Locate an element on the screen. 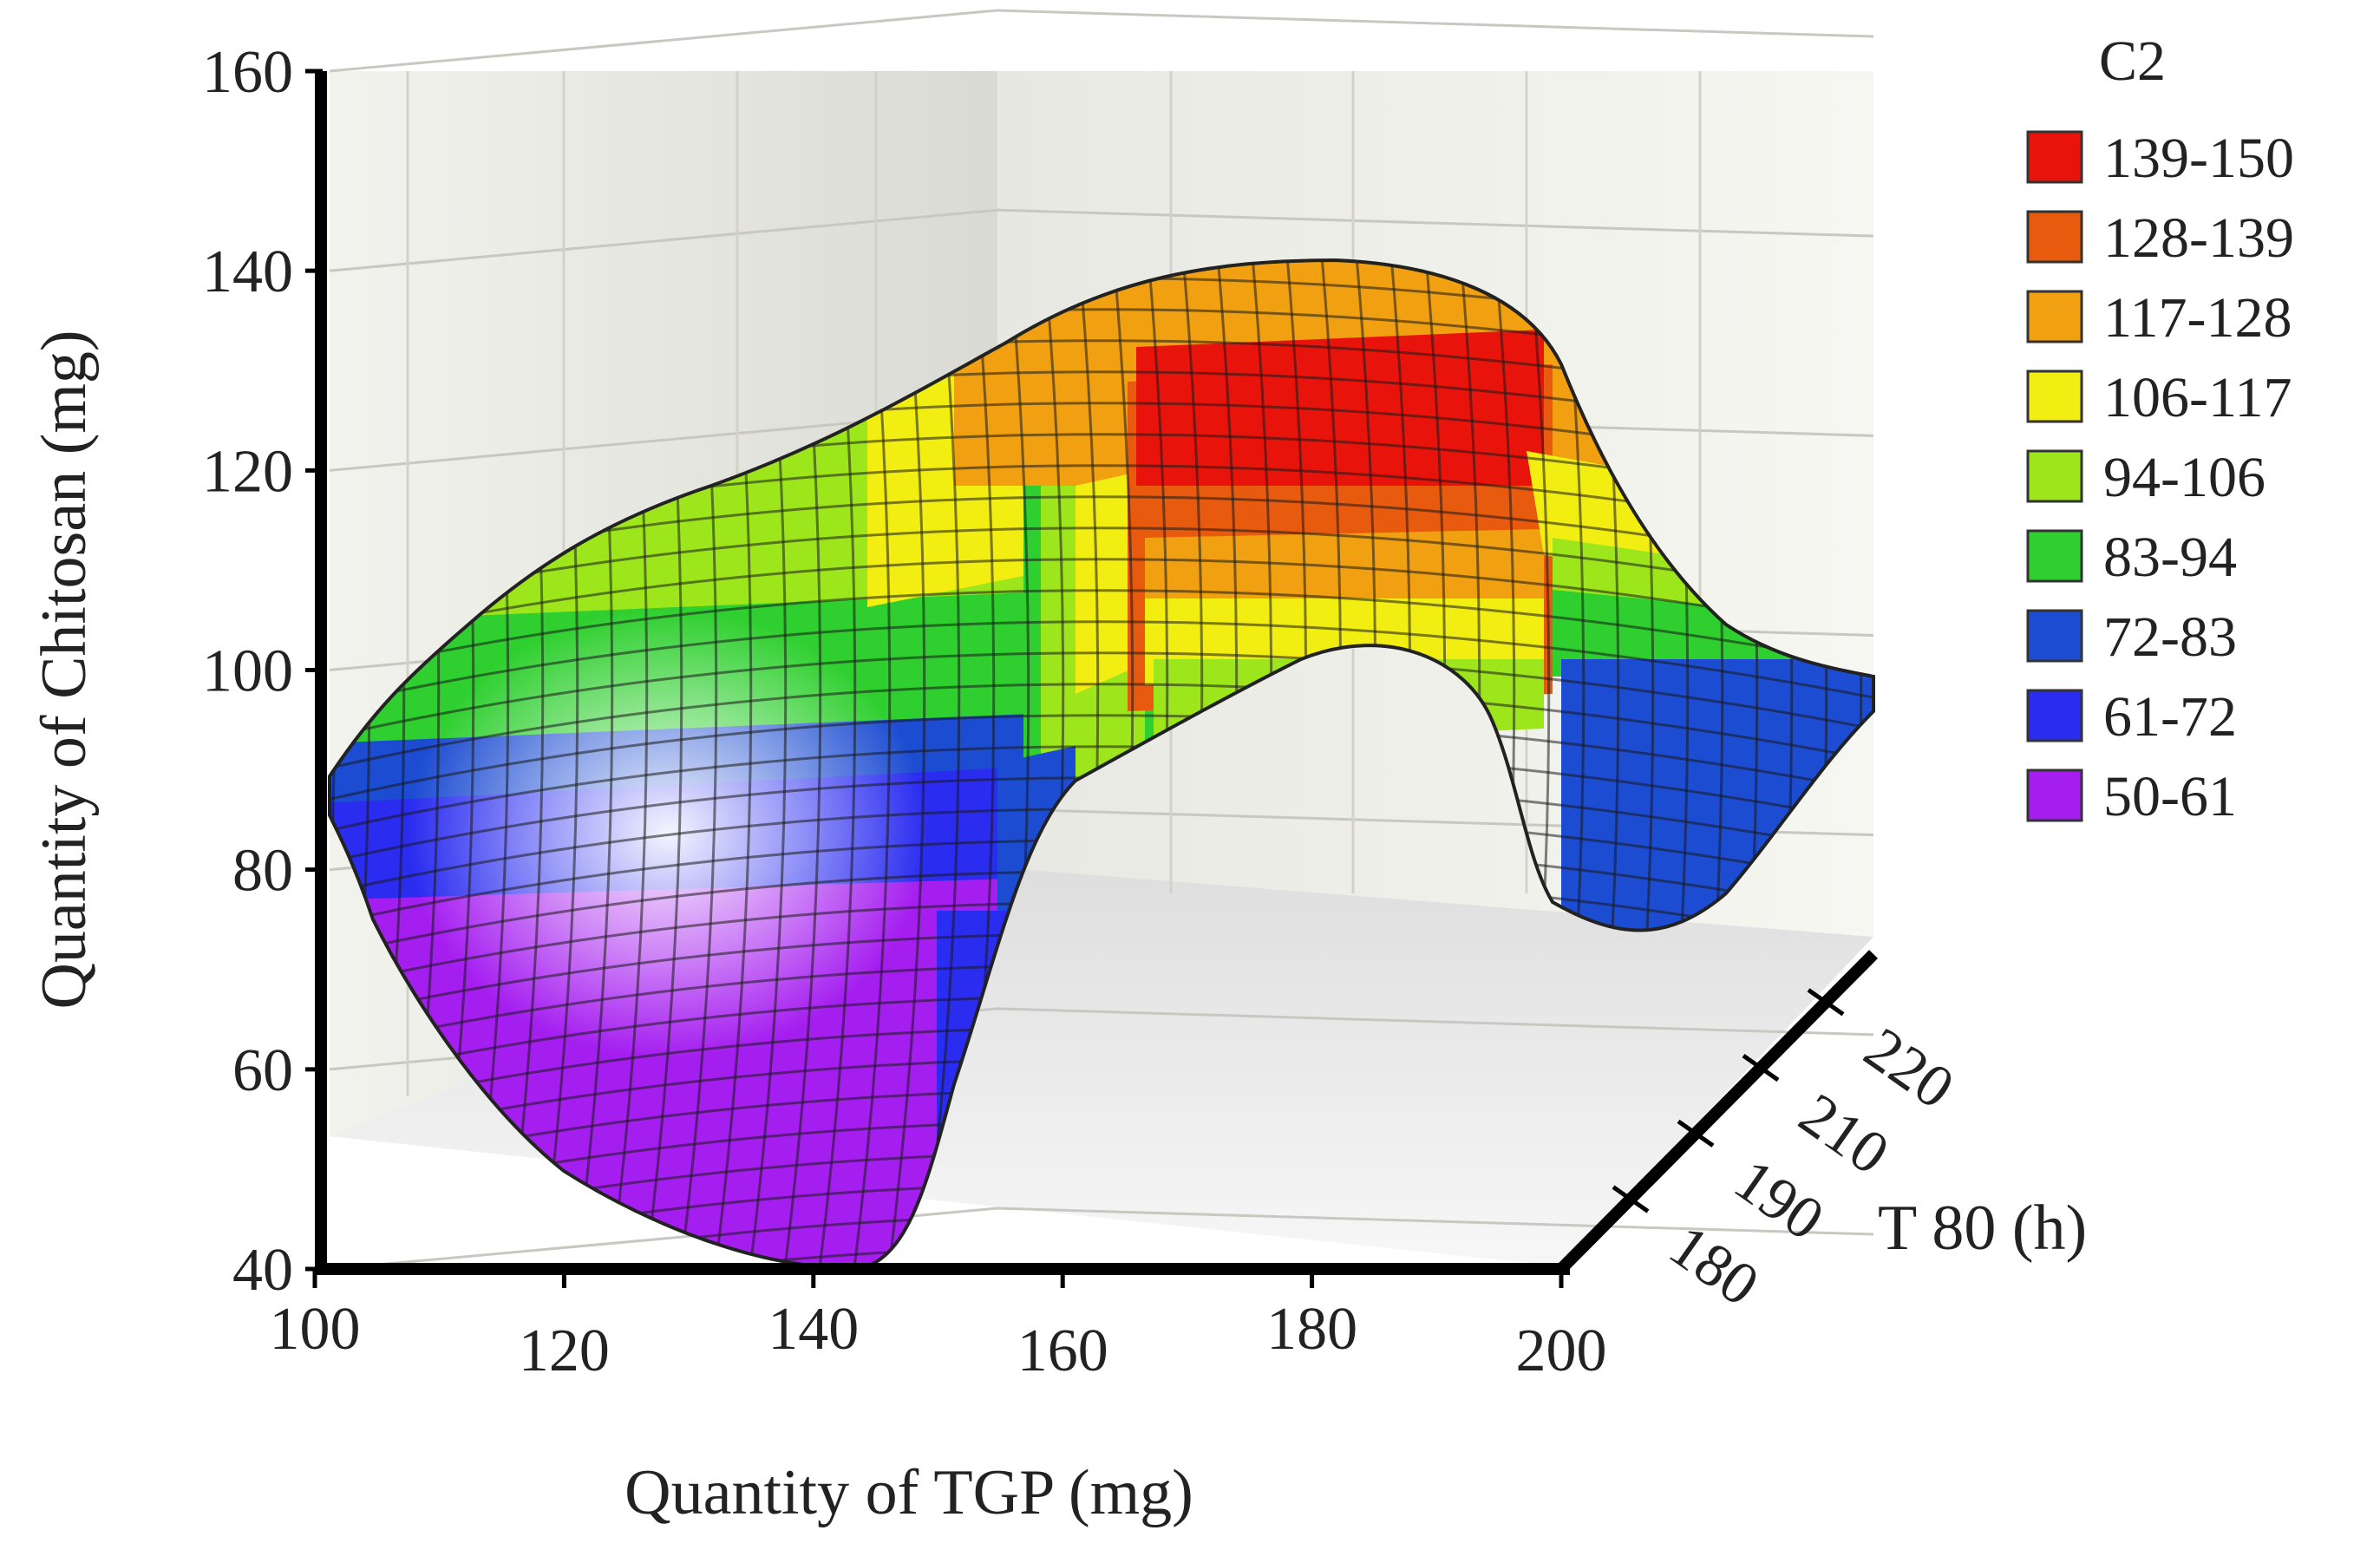 The image size is (2380, 1550). y-tick-label: 80 is located at coordinates (262, 871).